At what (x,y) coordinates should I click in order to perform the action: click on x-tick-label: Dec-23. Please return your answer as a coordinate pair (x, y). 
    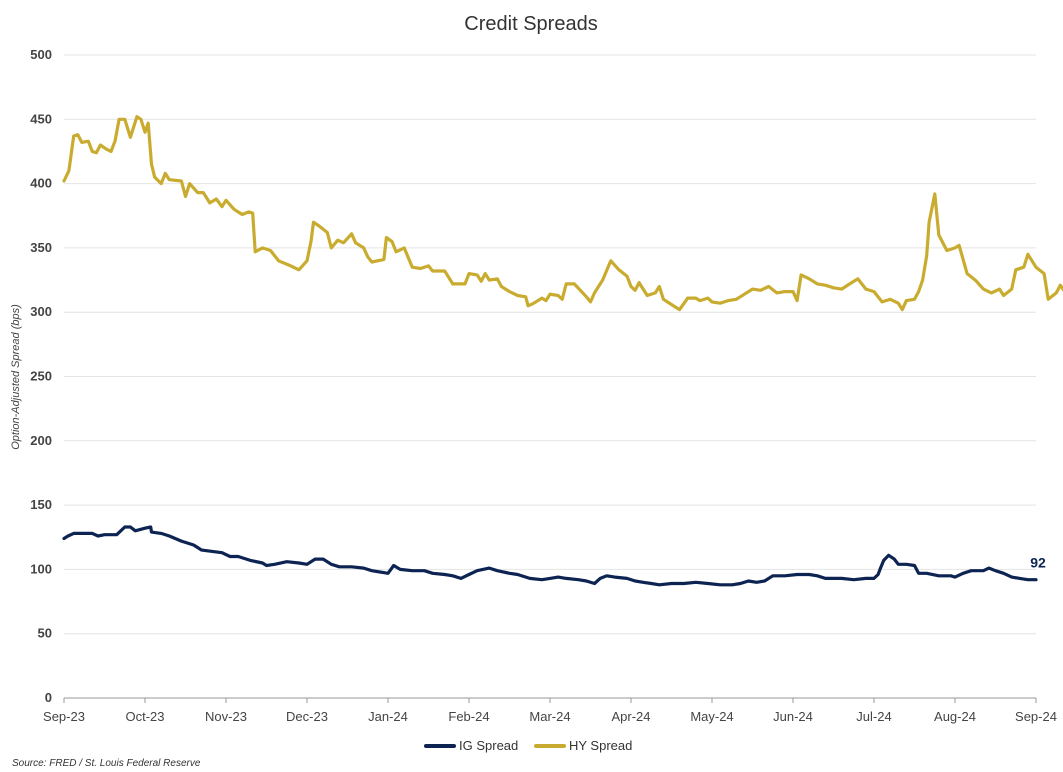
    Looking at the image, I should click on (307, 716).